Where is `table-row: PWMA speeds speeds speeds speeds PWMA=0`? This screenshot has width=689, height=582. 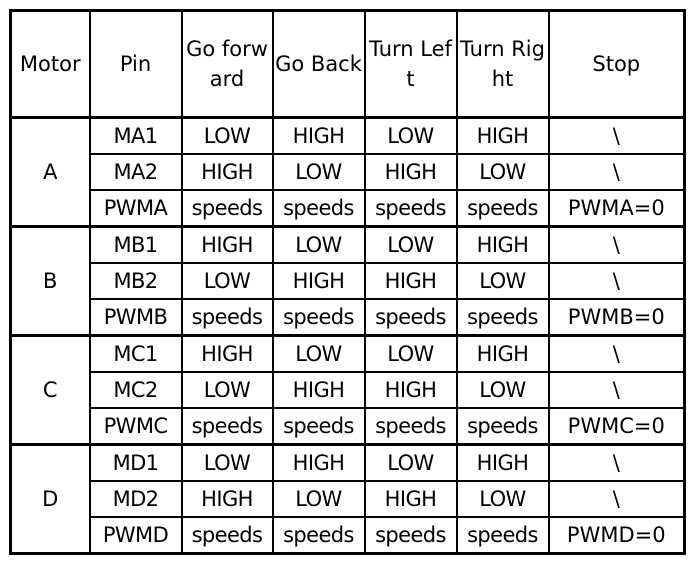 table-row: PWMA speeds speeds speeds speeds PWMA=0 is located at coordinates (348, 208).